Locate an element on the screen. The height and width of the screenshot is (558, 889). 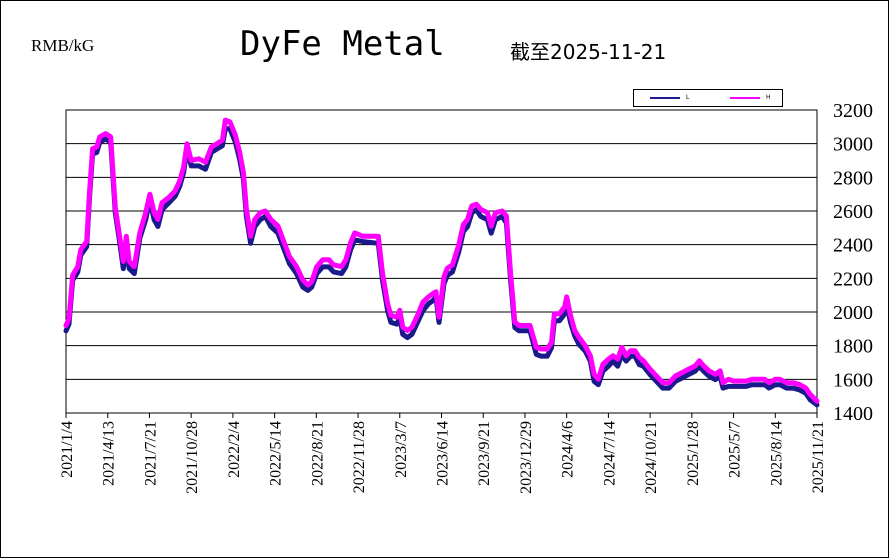
legend-swatch-h is located at coordinates (745, 98).